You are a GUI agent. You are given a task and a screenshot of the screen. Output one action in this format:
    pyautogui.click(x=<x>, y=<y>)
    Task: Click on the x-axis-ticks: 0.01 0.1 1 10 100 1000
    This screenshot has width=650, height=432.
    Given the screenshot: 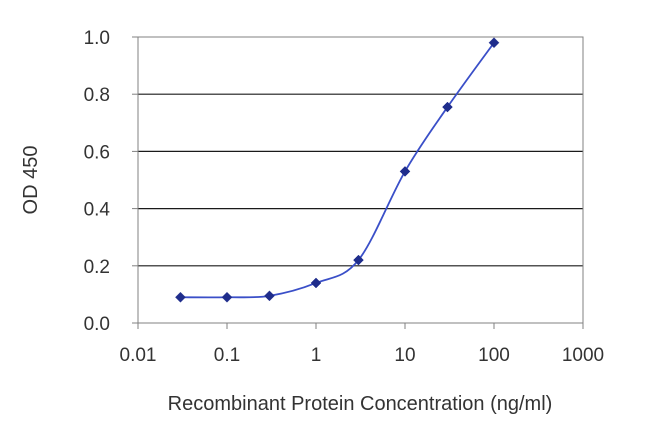 What is the action you would take?
    pyautogui.click(x=362, y=344)
    